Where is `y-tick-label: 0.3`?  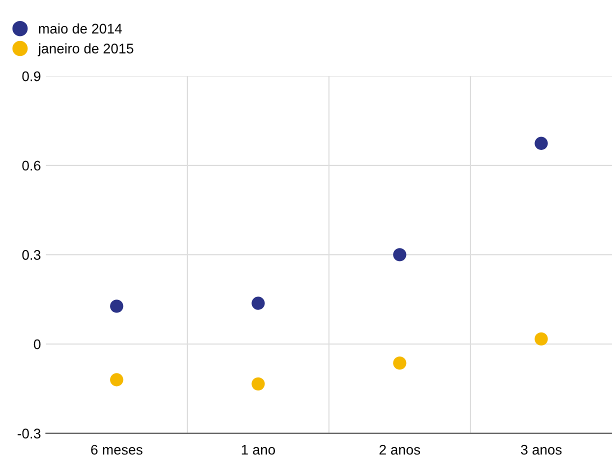
y-tick-label: 0.3 is located at coordinates (31, 255).